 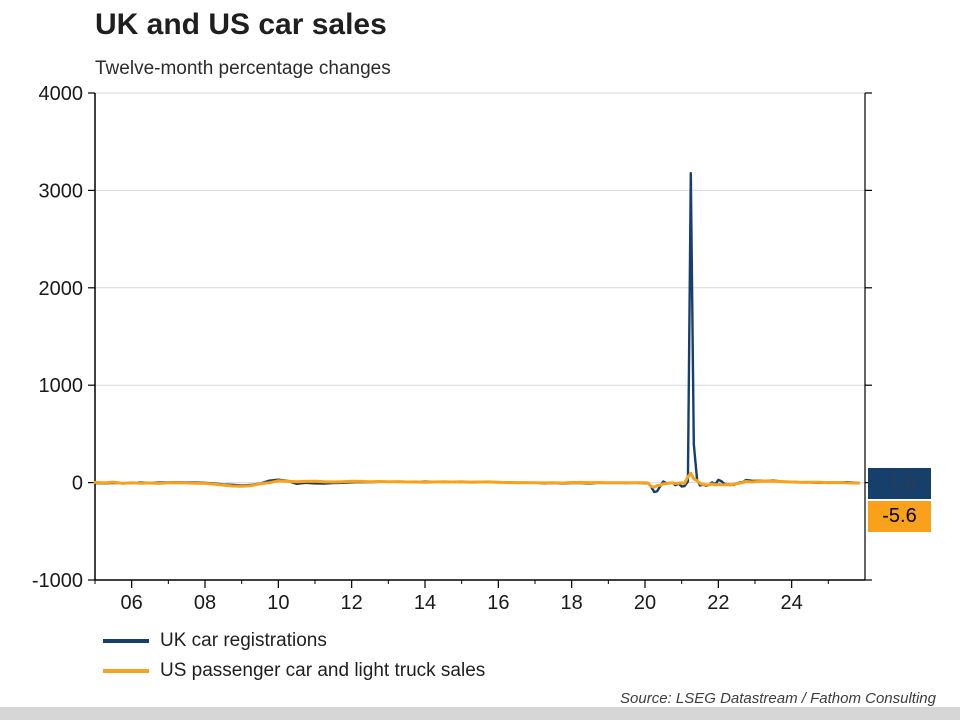 I want to click on uk-line-swatch, so click(x=126, y=641).